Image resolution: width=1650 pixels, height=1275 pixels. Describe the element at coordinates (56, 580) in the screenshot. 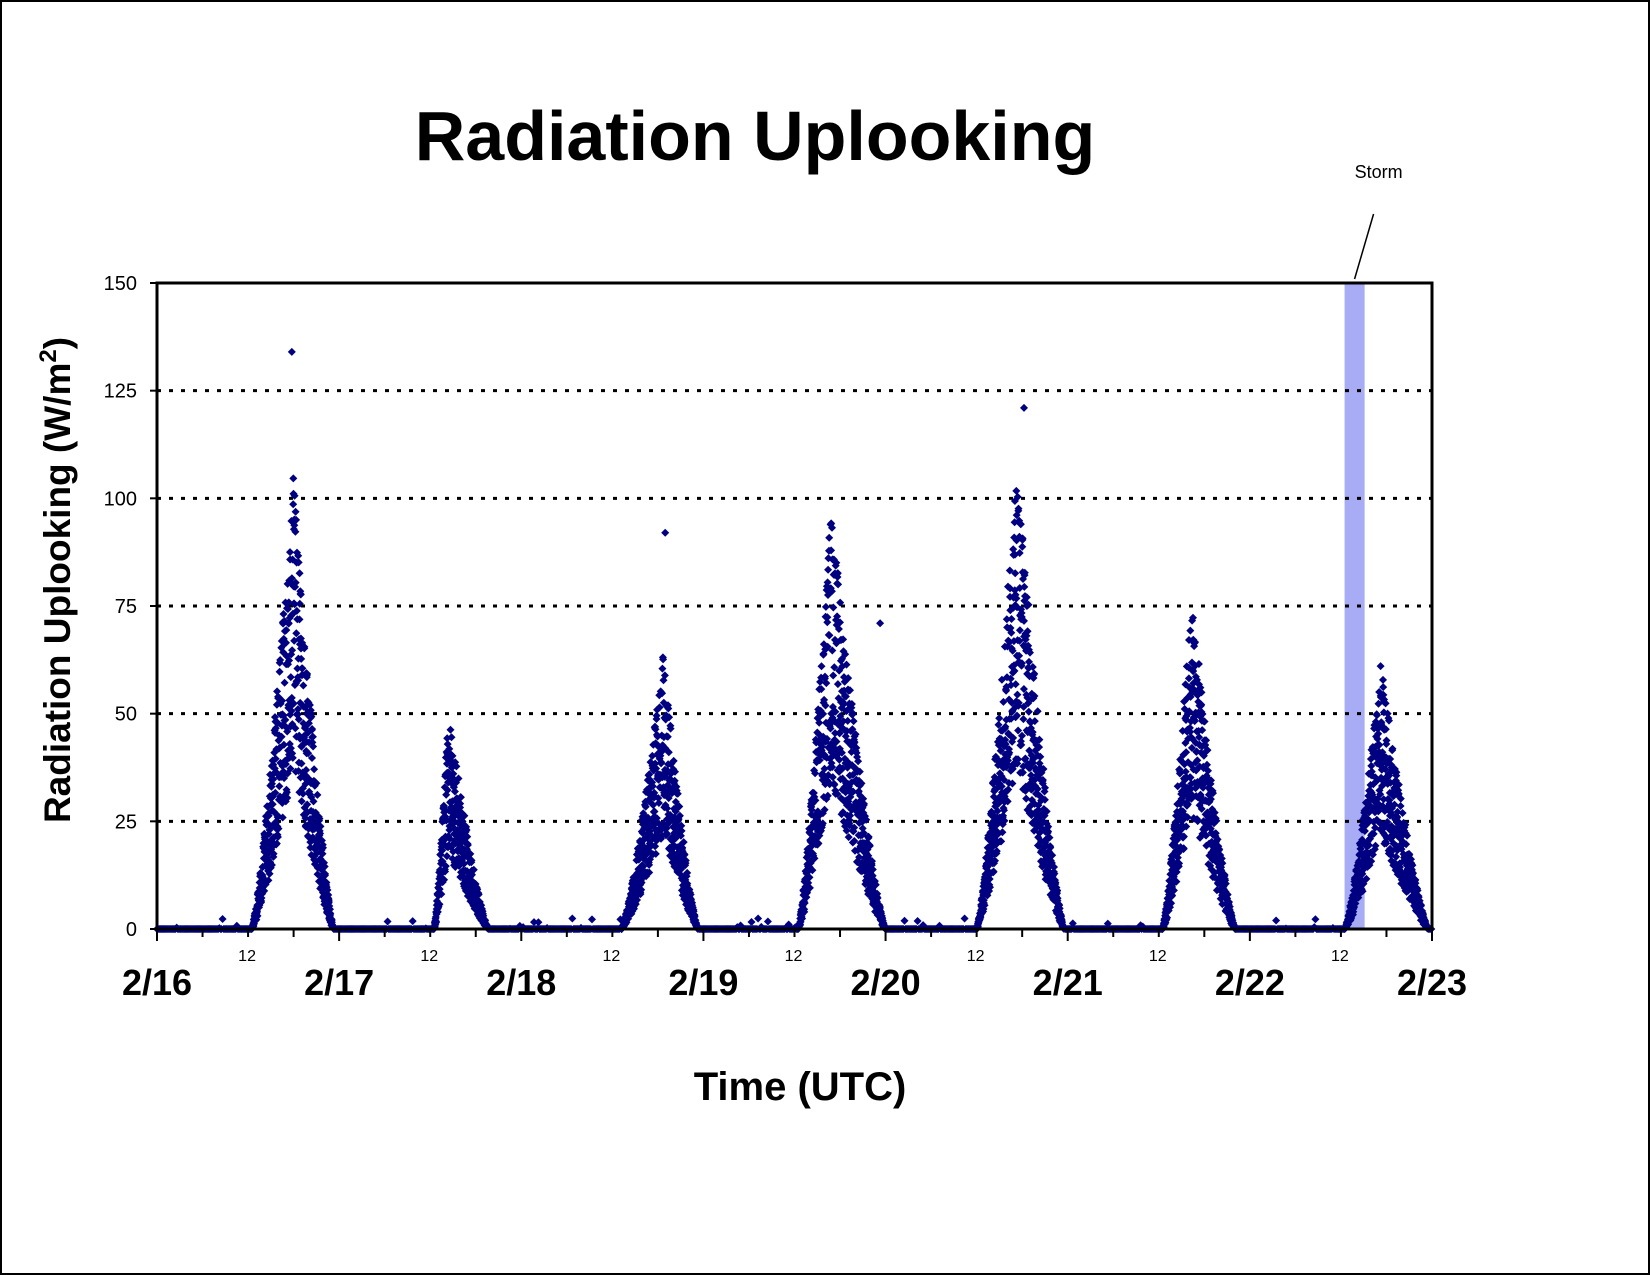

I see `y-axis-label: Radiation Uplooking (W/m2)` at that location.